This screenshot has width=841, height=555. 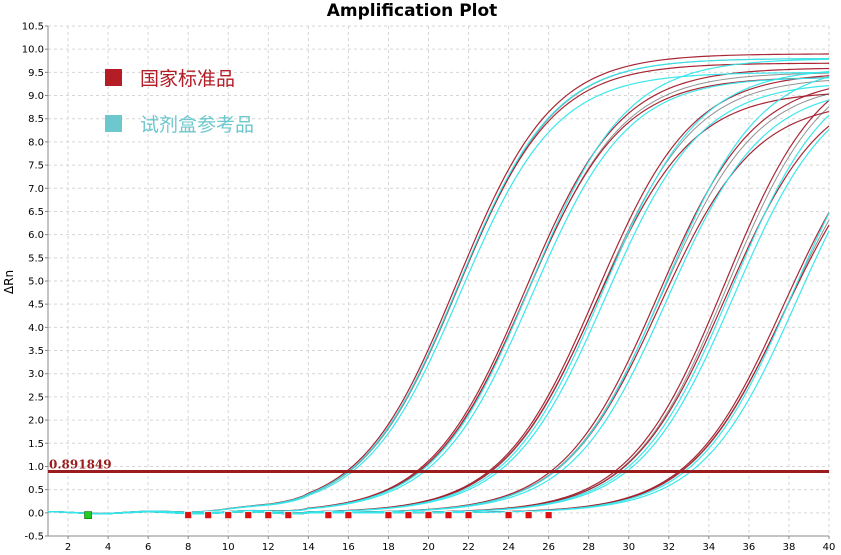 I want to click on y-tick-label: 1.0, so click(x=36, y=467).